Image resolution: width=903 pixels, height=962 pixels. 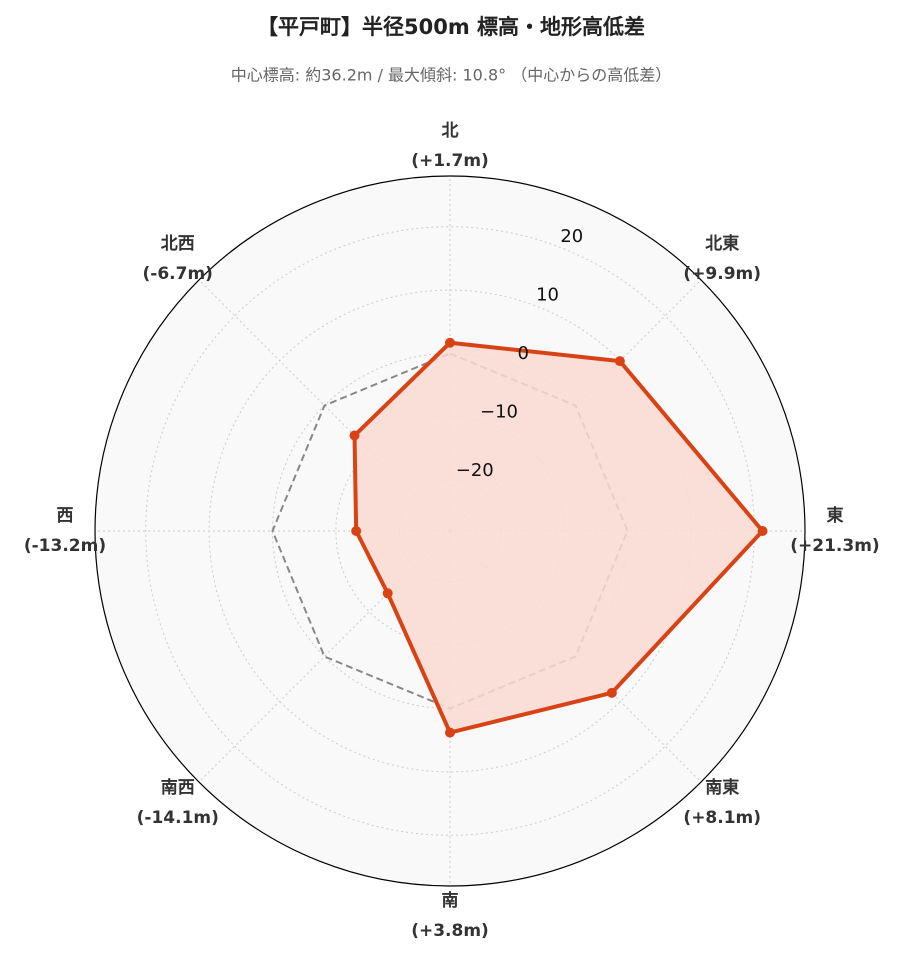 What do you see at coordinates (178, 818) in the screenshot?
I see `value-label: (-14.1m)` at bounding box center [178, 818].